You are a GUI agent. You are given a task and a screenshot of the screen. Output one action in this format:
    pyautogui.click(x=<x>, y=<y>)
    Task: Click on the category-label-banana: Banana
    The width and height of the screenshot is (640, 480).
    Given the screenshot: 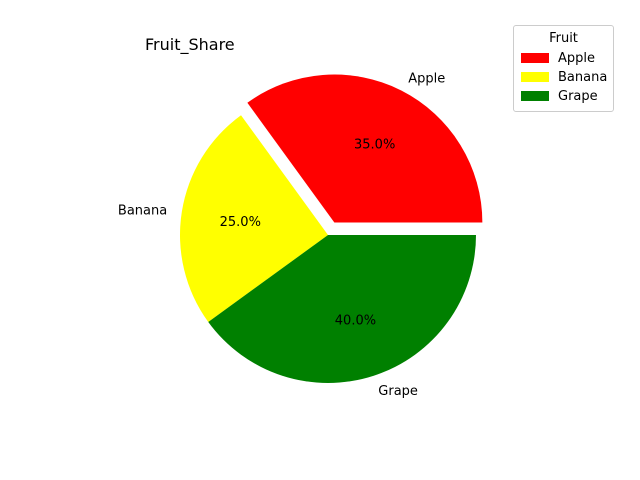 What is the action you would take?
    pyautogui.click(x=142, y=211)
    